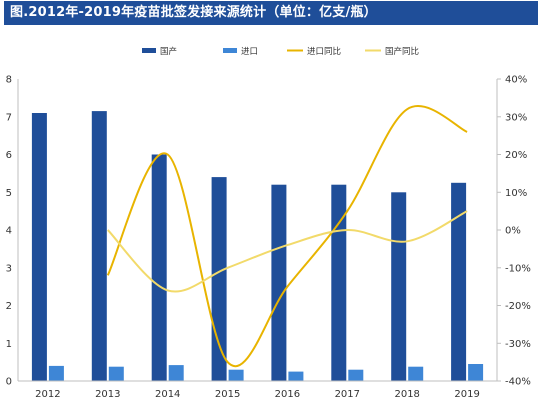 The image size is (542, 405). What do you see at coordinates (47, 394) in the screenshot?
I see `x-tick-label: 2012` at bounding box center [47, 394].